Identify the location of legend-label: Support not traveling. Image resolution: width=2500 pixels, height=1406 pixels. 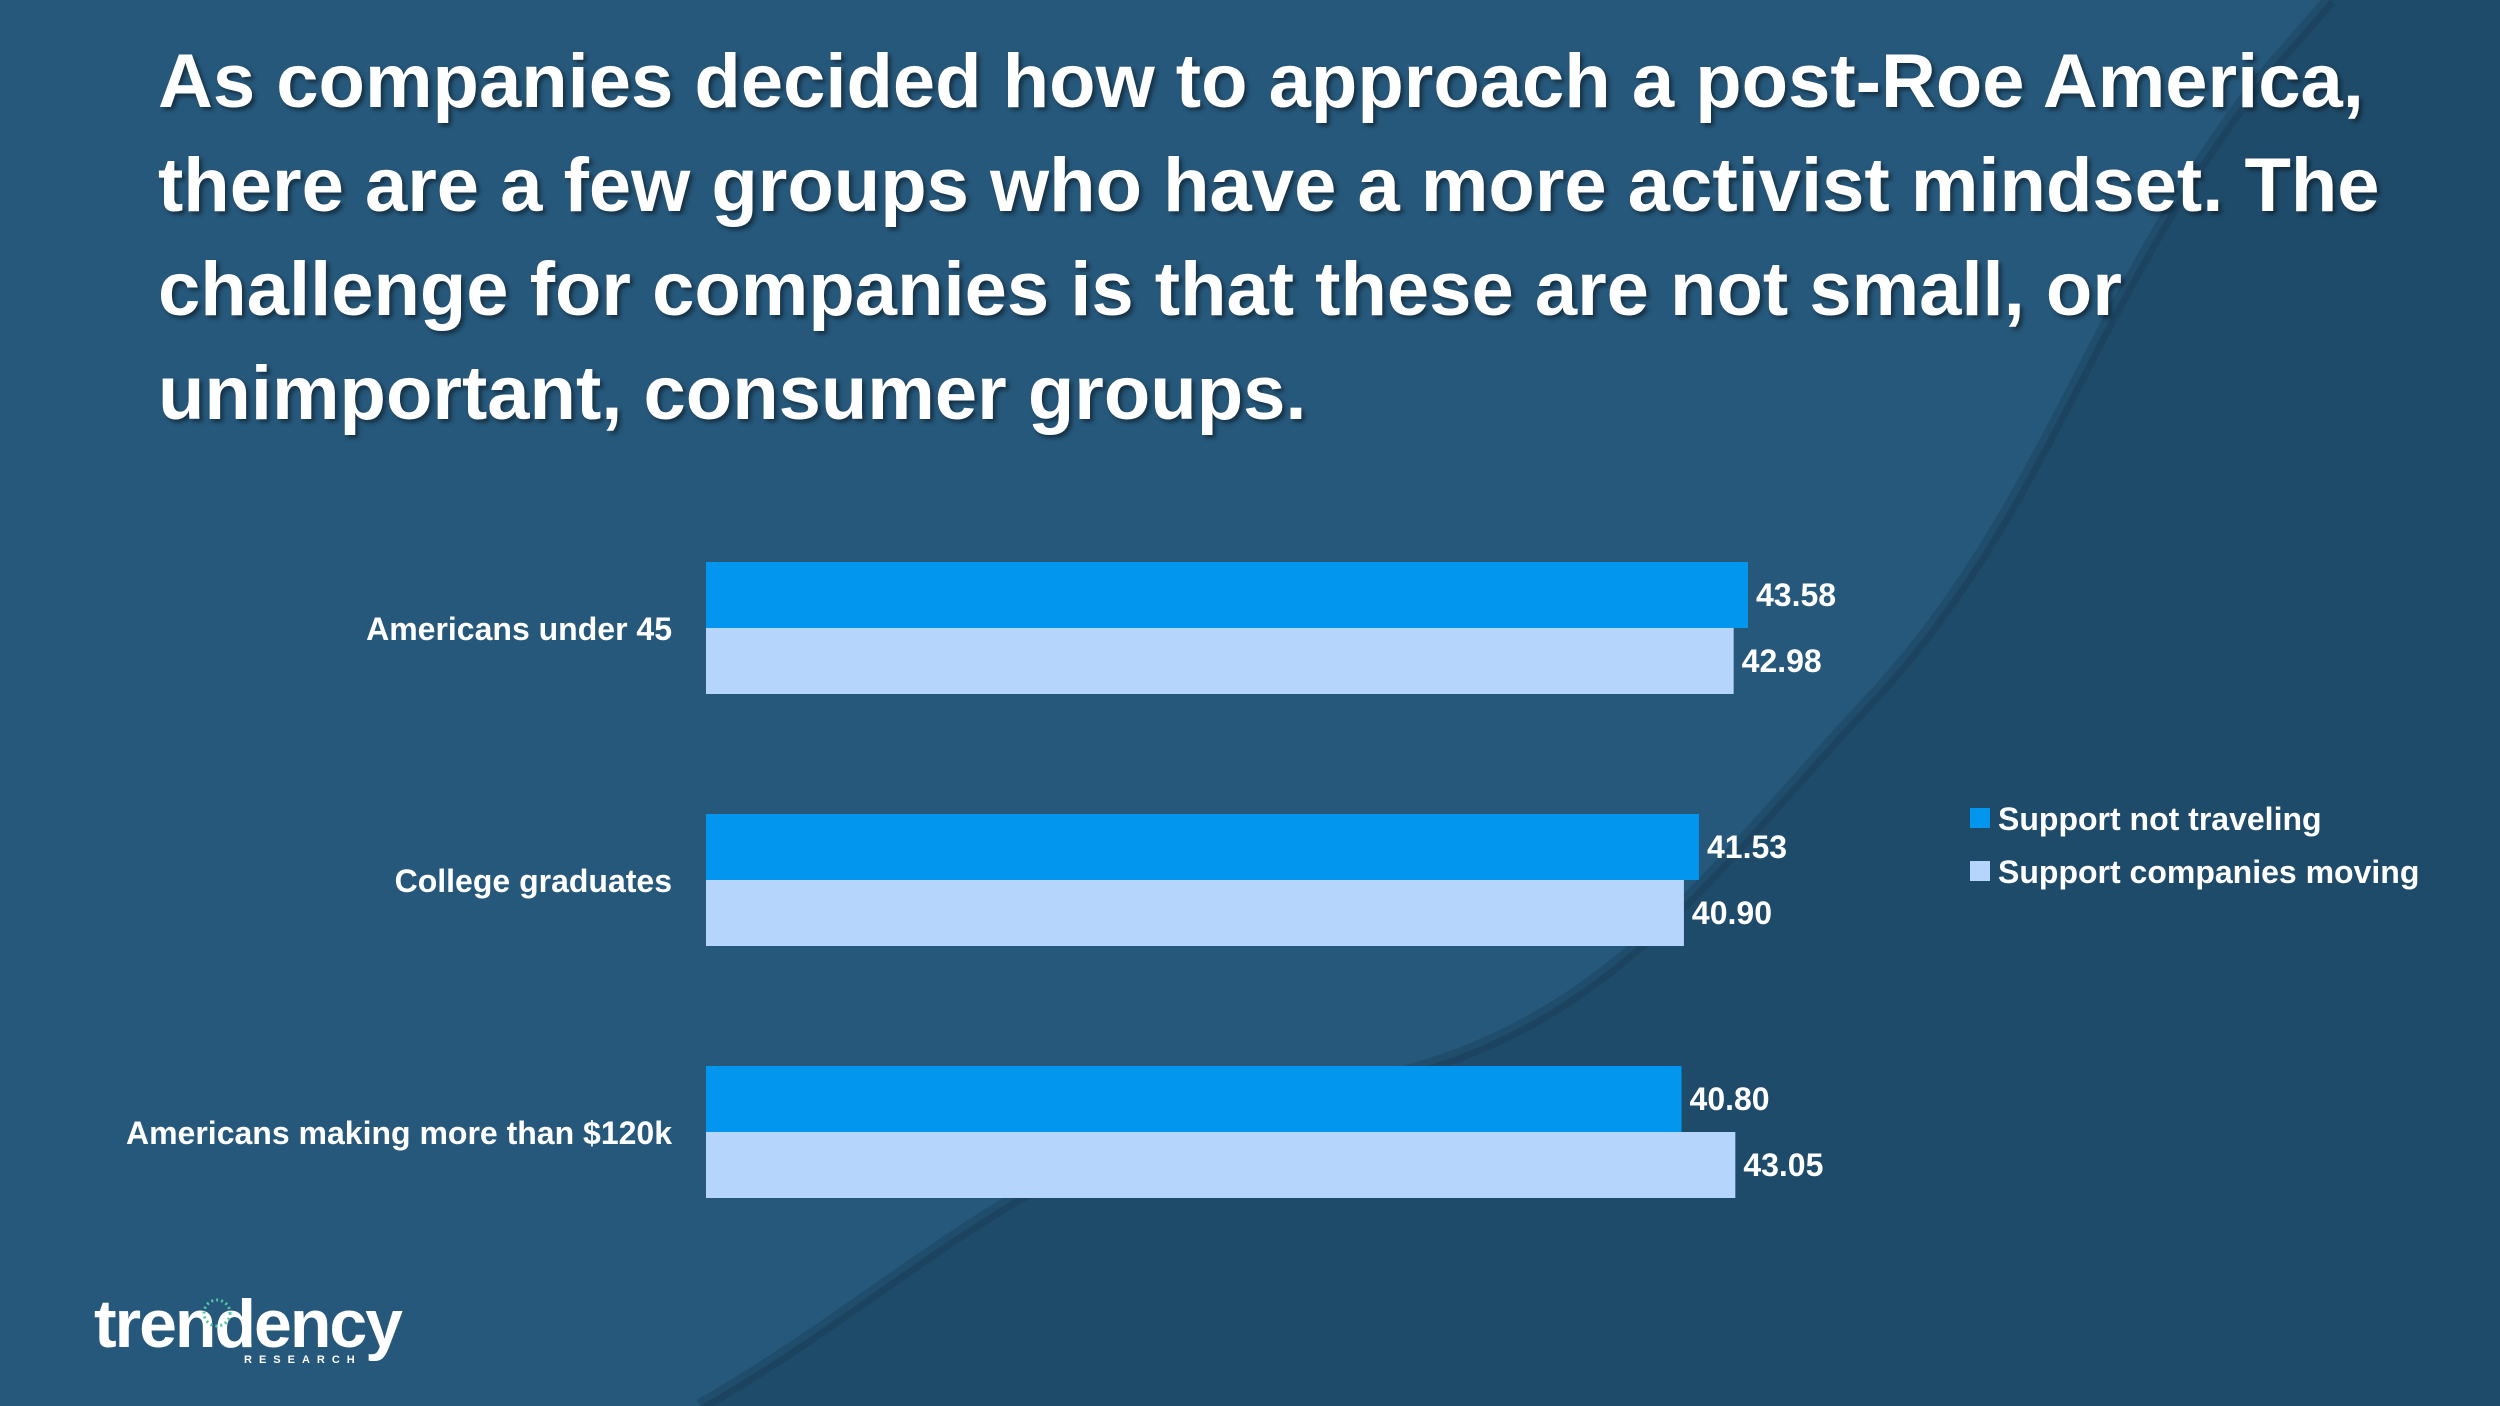
(2160, 819).